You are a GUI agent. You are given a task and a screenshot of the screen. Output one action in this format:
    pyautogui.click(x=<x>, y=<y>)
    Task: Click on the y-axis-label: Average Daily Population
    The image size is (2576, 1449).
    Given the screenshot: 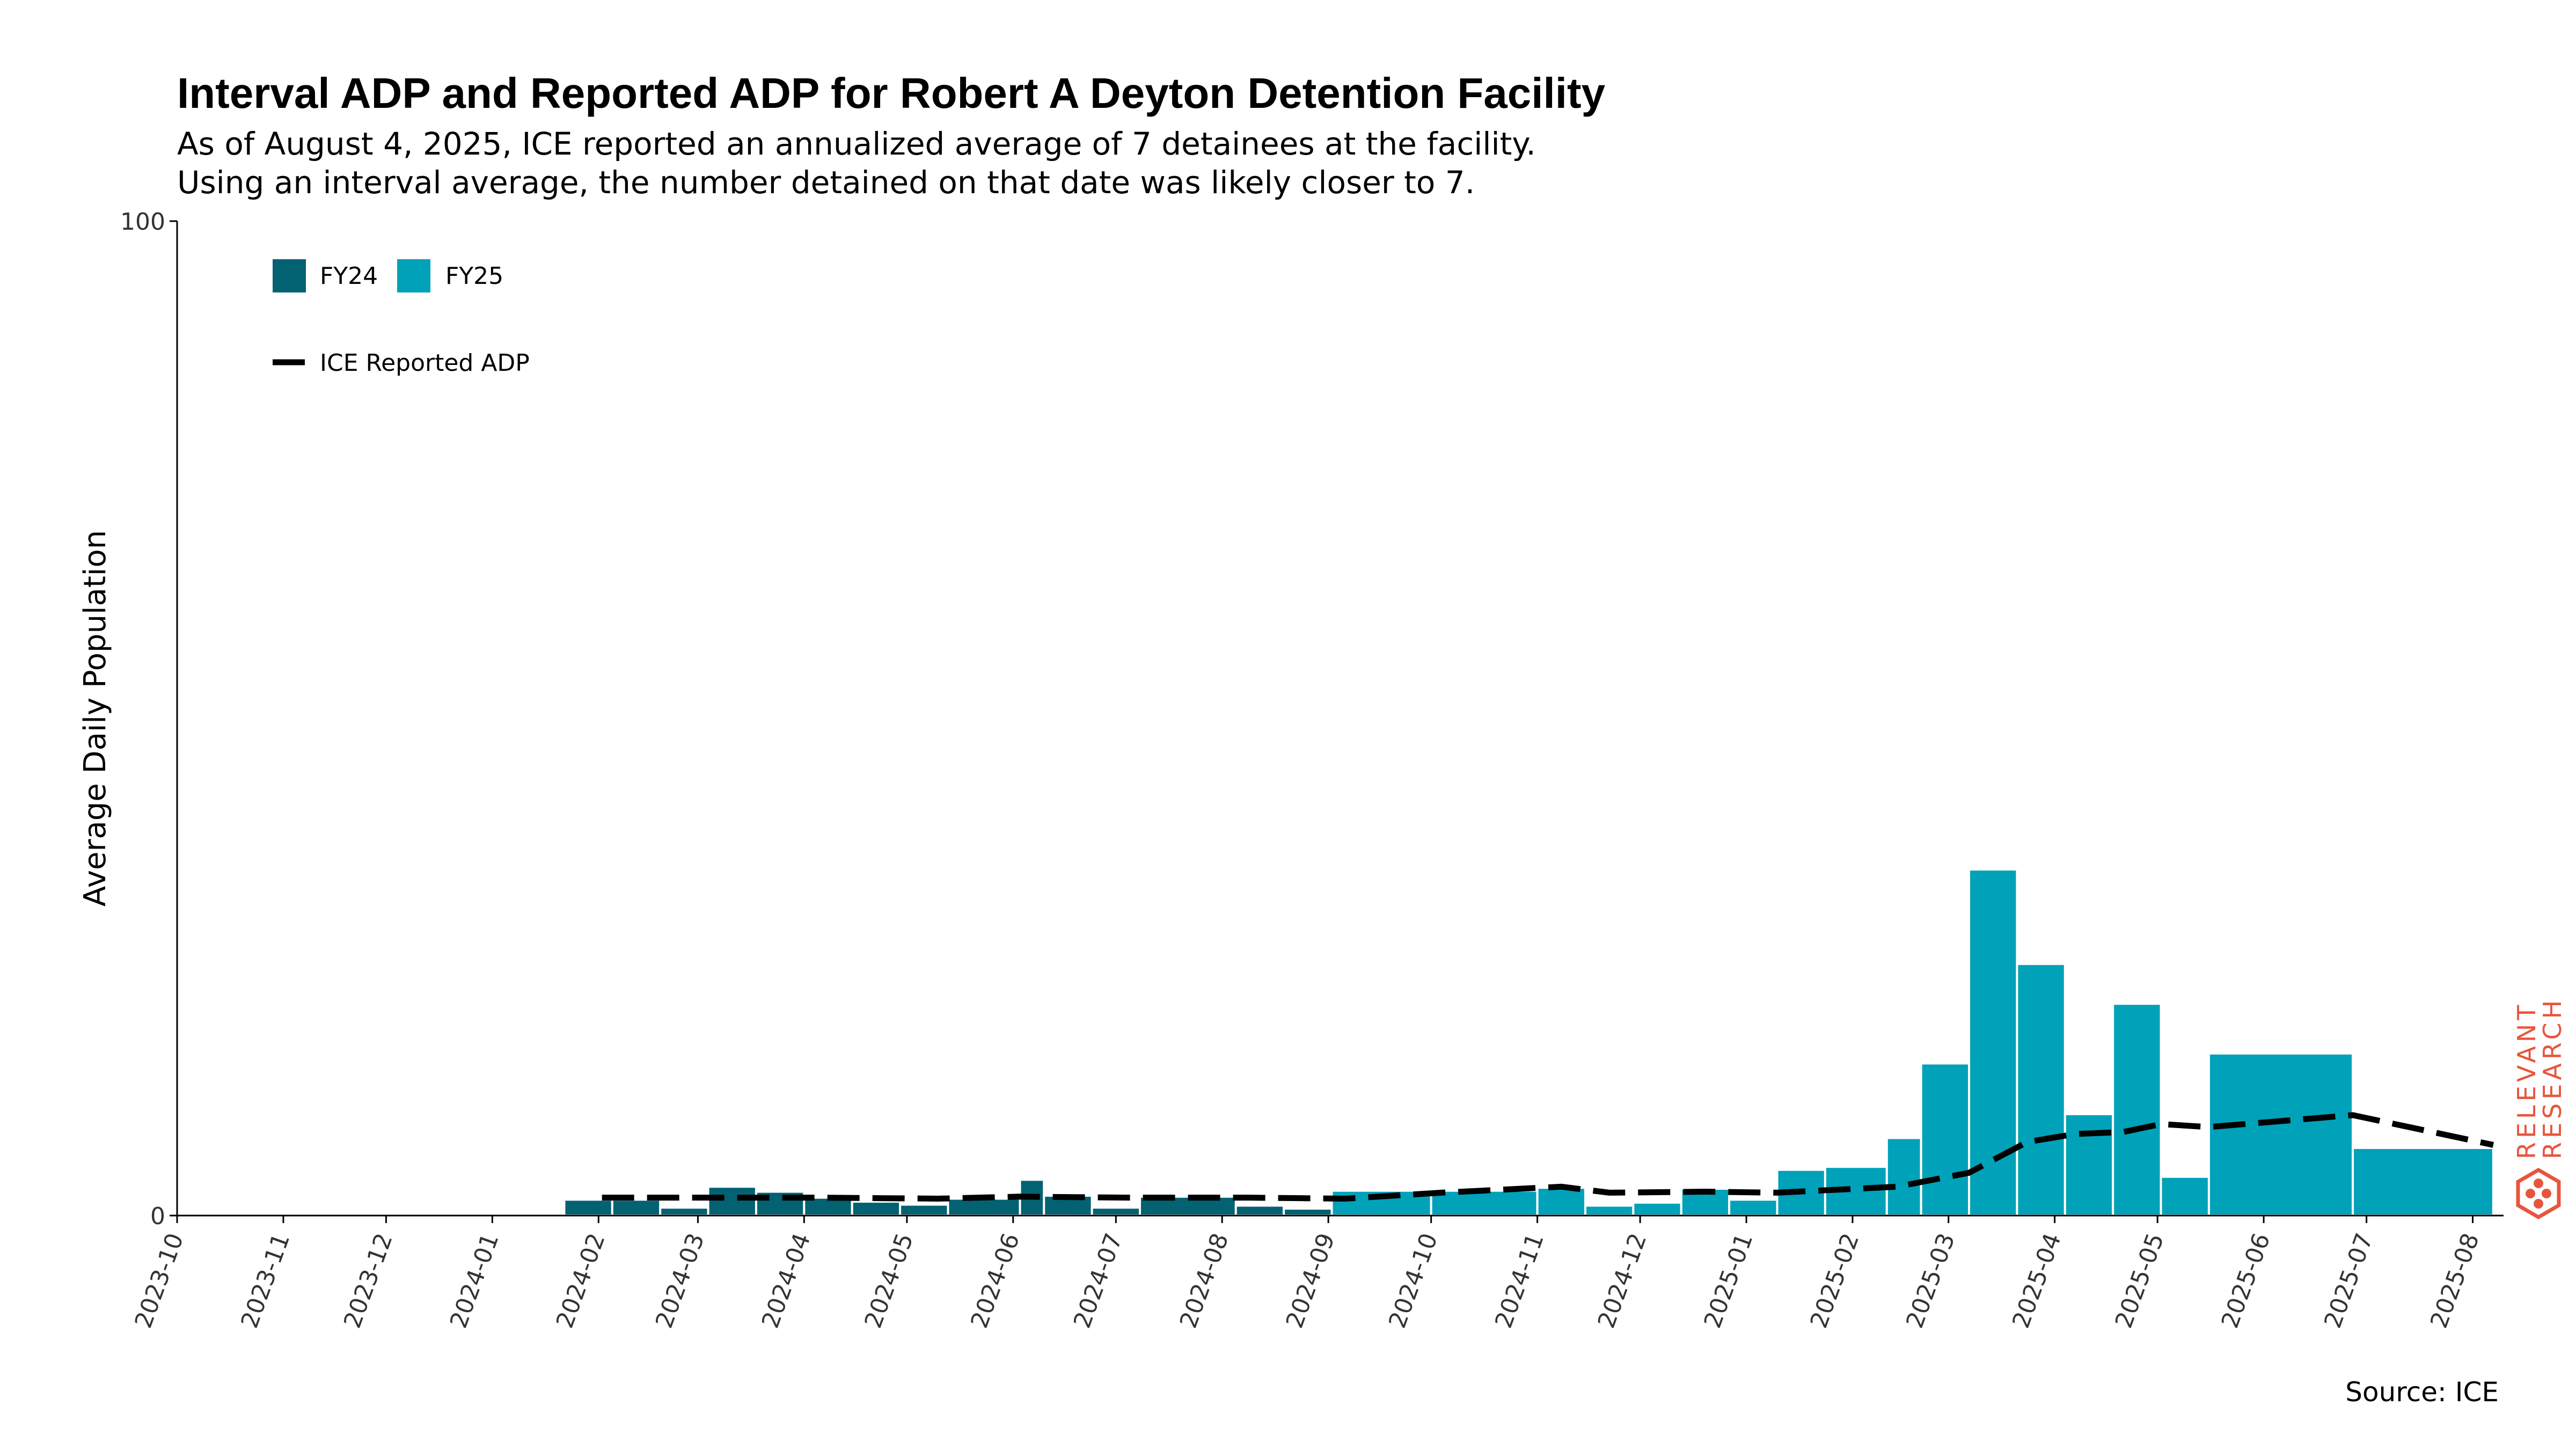 What is the action you would take?
    pyautogui.click(x=95, y=718)
    